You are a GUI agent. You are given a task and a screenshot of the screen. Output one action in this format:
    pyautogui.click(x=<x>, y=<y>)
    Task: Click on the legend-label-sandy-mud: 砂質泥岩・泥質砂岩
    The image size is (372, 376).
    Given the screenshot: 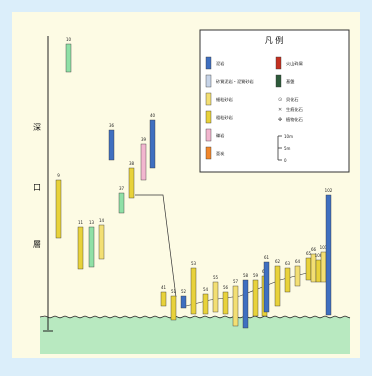 What is the action you would take?
    pyautogui.click(x=235, y=81)
    